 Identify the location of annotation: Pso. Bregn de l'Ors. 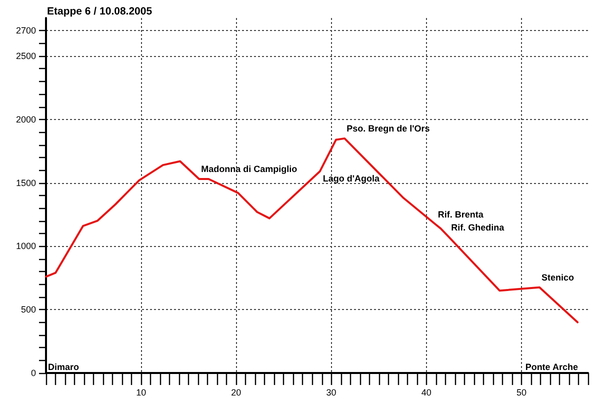
(388, 128).